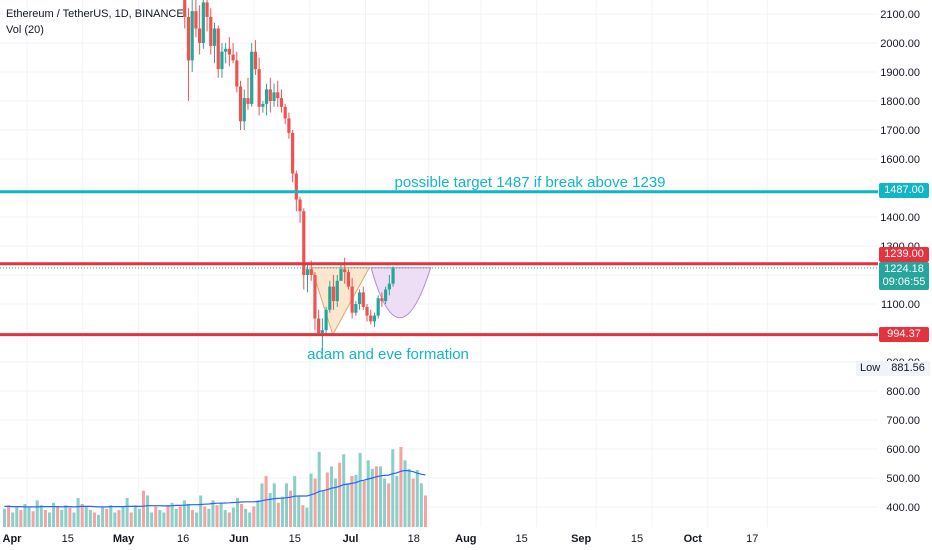 This screenshot has width=932, height=550. I want to click on time-tick-label: Apr, so click(13, 539).